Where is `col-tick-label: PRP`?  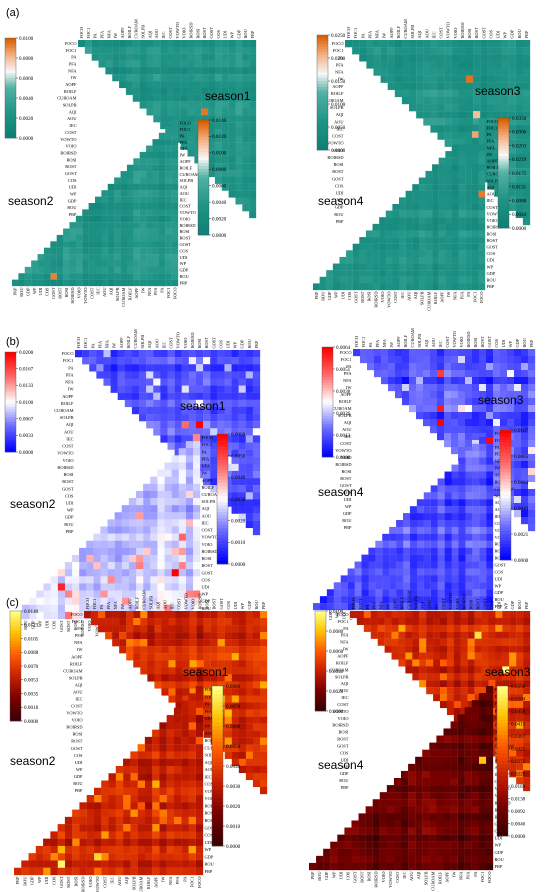 col-tick-label: PRP is located at coordinates (17, 880).